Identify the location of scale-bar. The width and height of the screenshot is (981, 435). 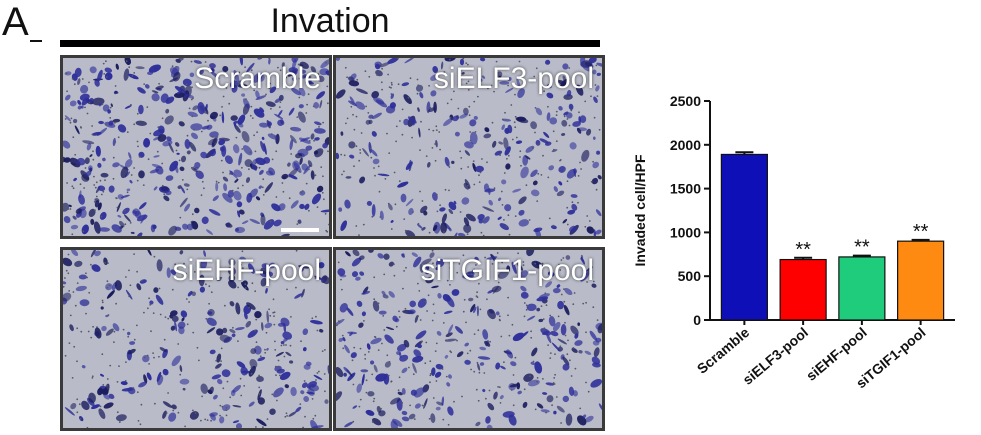
(300, 230).